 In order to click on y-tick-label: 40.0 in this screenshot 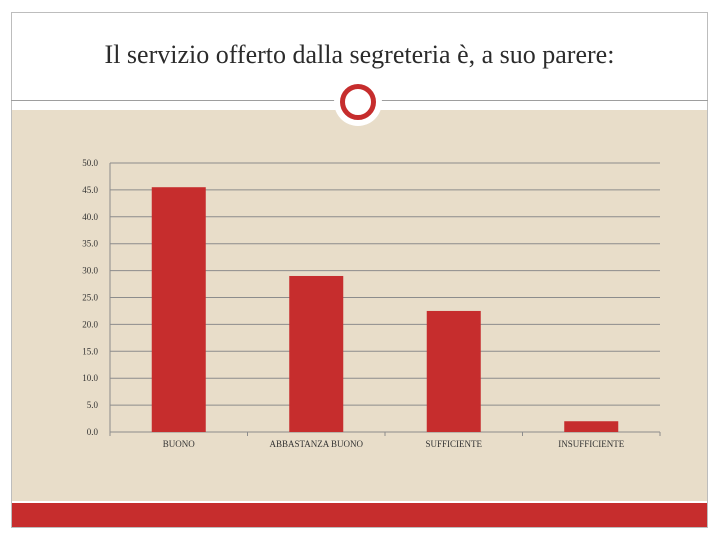, I will do `click(90, 217)`.